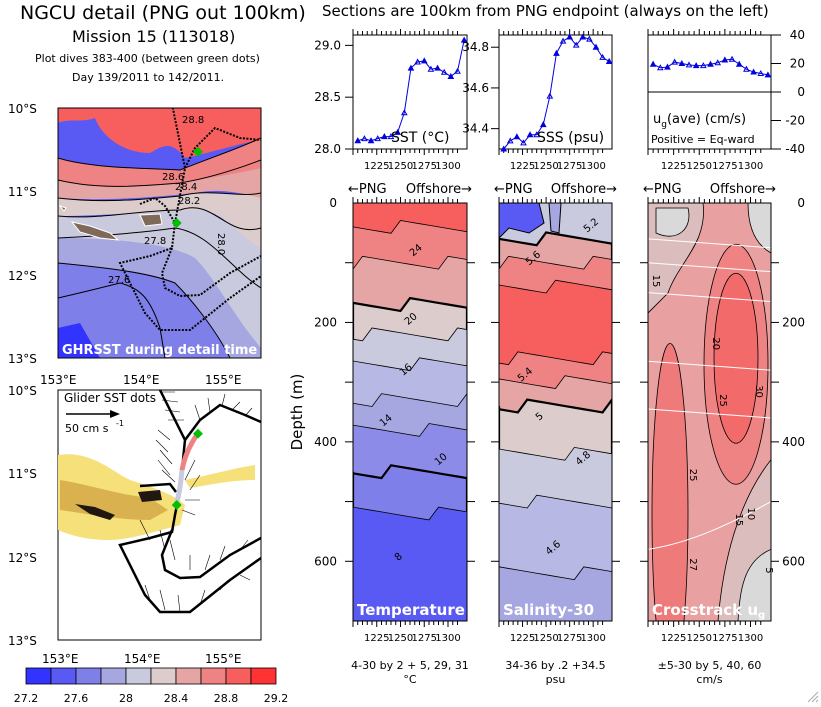 The width and height of the screenshot is (821, 707). Describe the element at coordinates (708, 611) in the screenshot. I see `ug-section-label: Crosstrack ug` at that location.